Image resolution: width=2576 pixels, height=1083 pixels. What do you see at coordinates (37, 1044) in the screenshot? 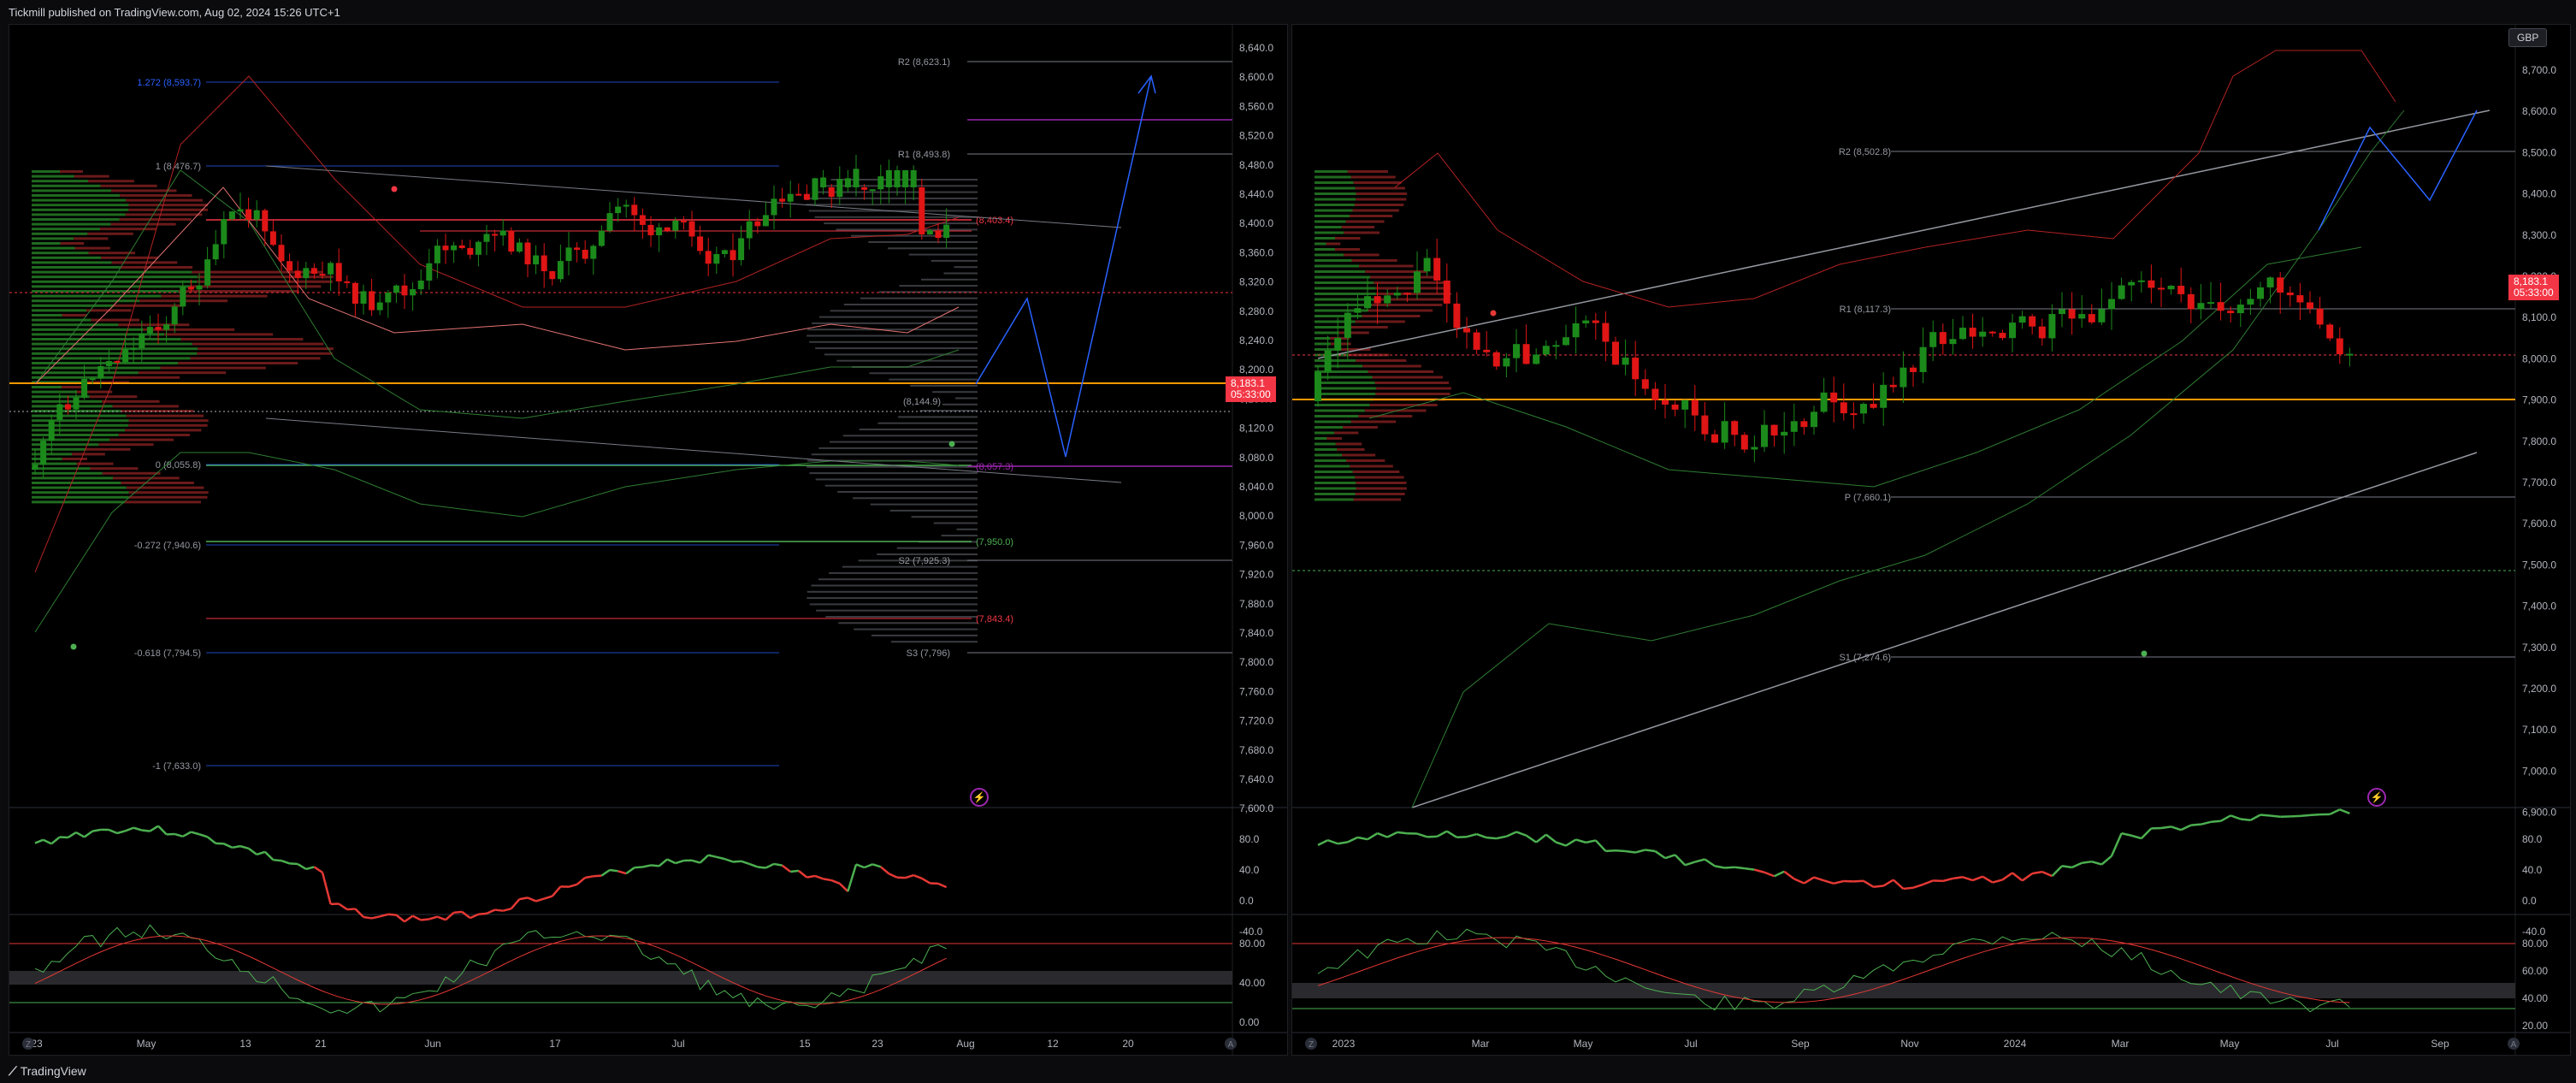
I see `time-axis-label: 23` at bounding box center [37, 1044].